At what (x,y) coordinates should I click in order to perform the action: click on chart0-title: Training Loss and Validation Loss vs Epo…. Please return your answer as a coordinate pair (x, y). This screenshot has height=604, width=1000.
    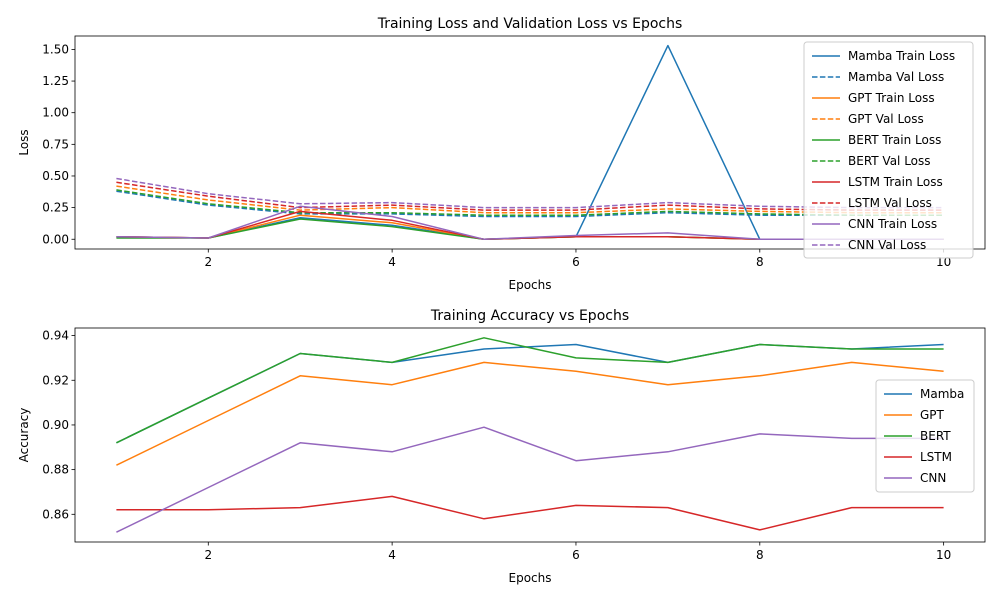
    Looking at the image, I should click on (530, 24).